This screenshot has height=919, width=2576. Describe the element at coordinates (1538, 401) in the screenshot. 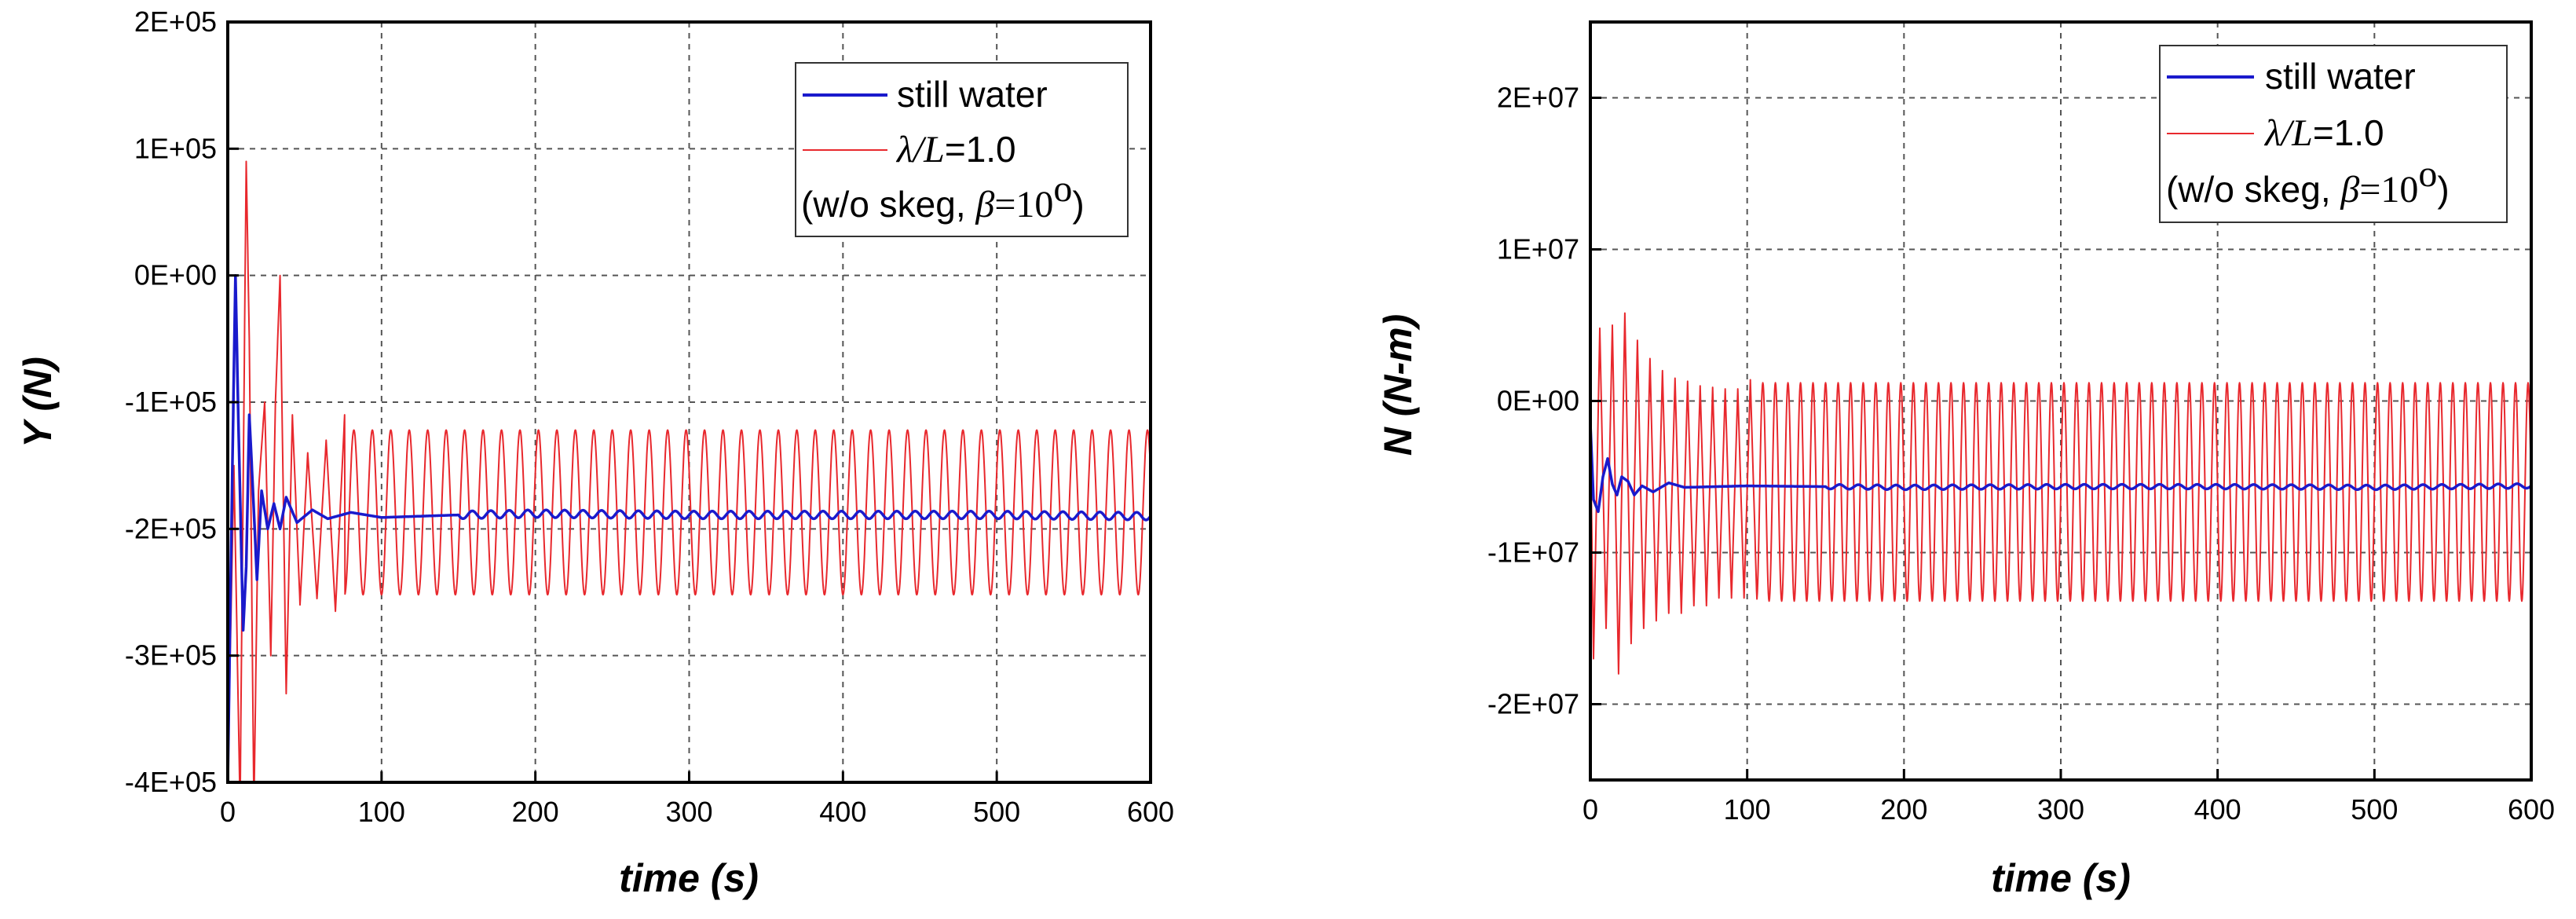

I see `right-y-tick-label: 0E+00` at that location.